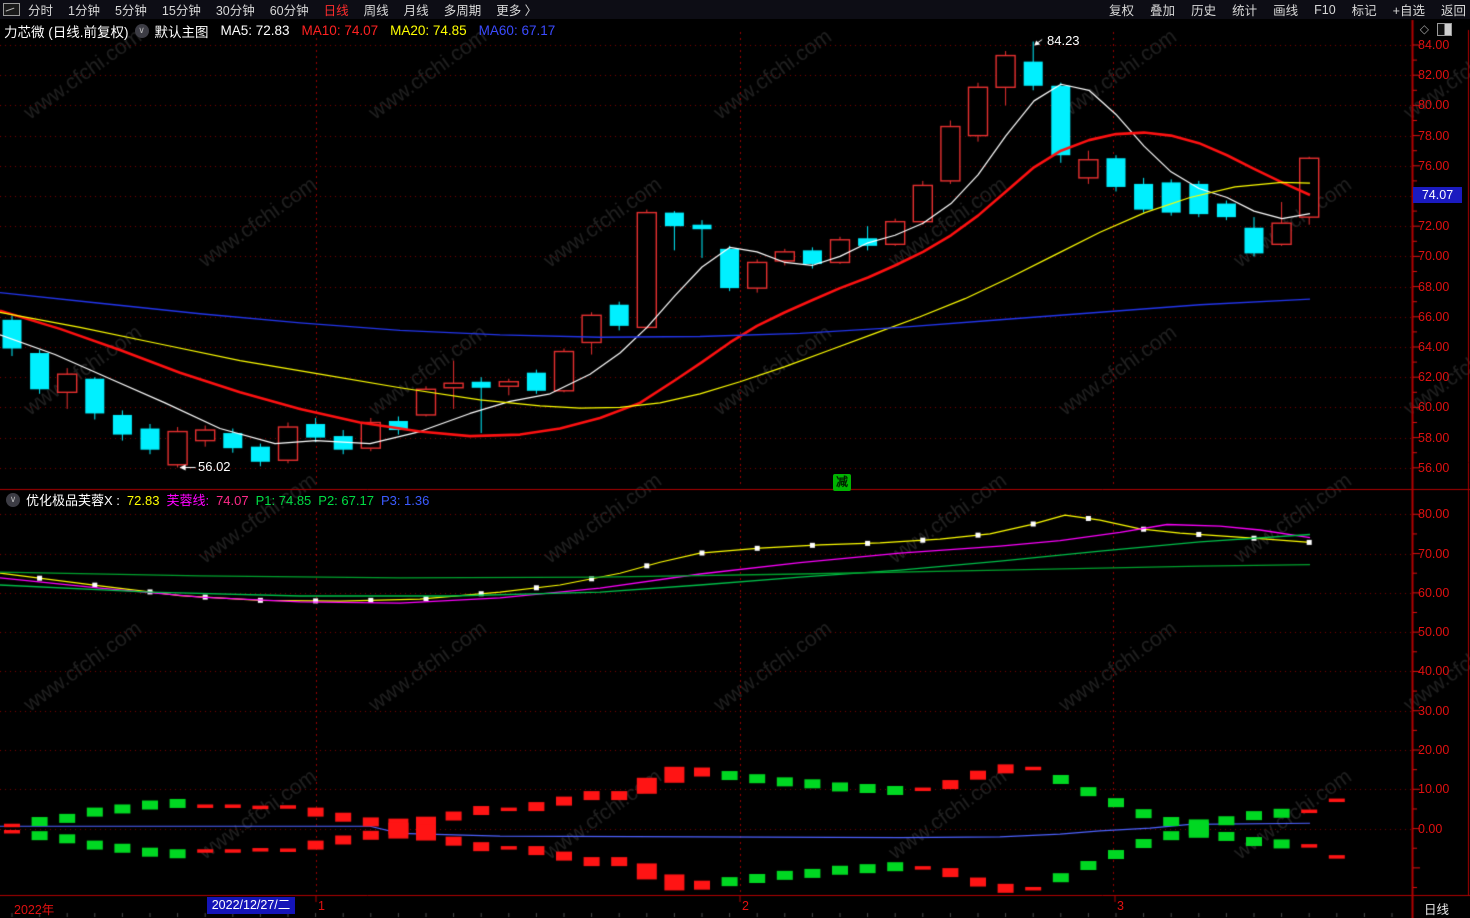 The width and height of the screenshot is (1470, 918). What do you see at coordinates (1453, 11) in the screenshot?
I see `menu-item-tool-8: 返回` at bounding box center [1453, 11].